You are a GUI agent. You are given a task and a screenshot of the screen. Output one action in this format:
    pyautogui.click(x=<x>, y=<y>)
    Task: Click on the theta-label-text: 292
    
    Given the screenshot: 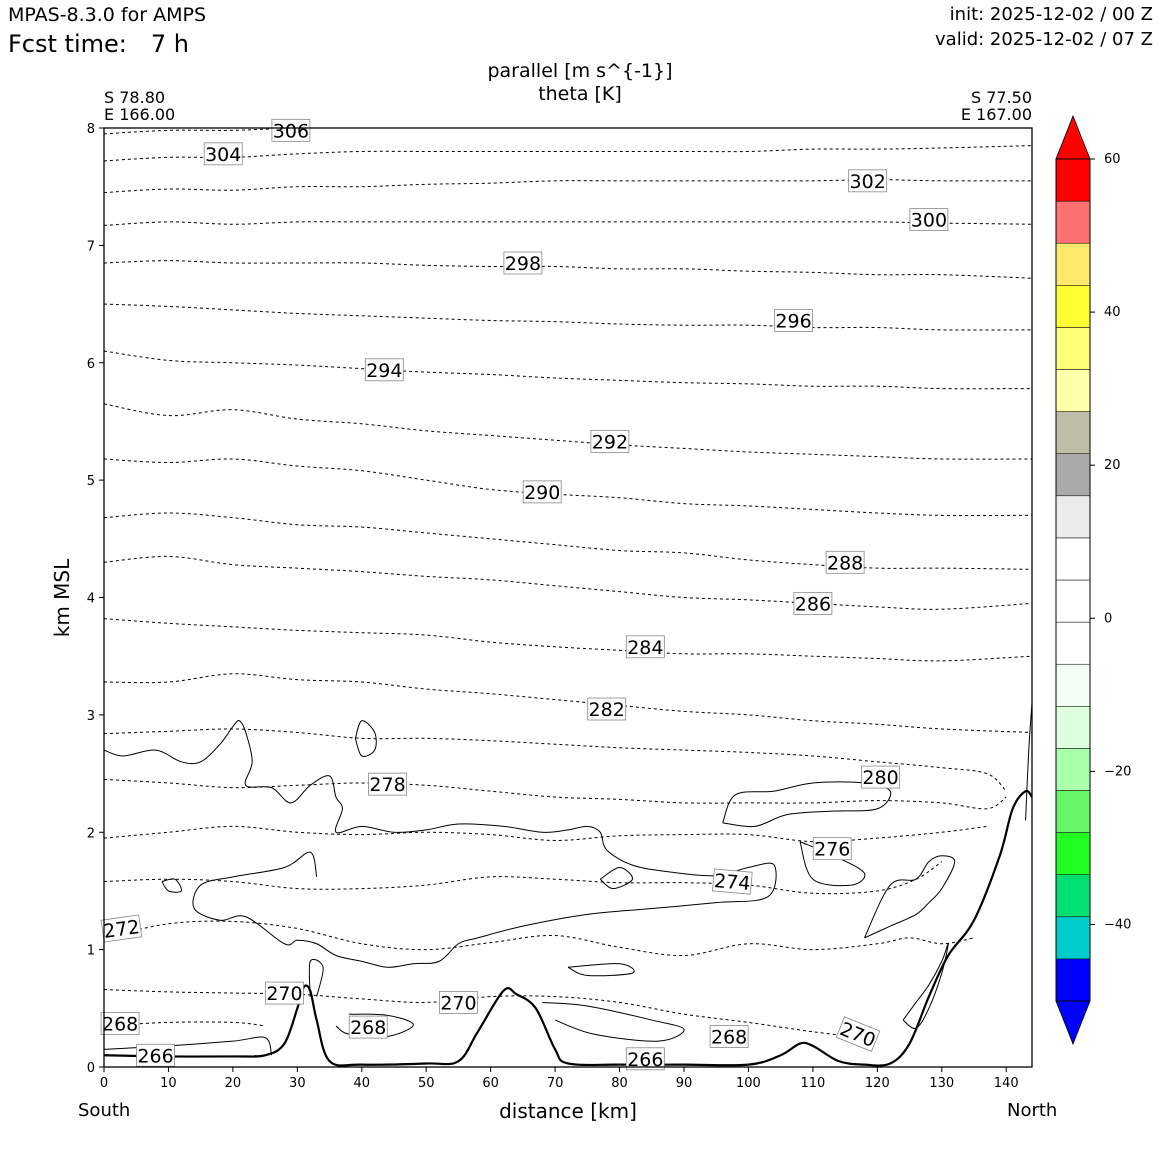 What is the action you would take?
    pyautogui.click(x=610, y=442)
    